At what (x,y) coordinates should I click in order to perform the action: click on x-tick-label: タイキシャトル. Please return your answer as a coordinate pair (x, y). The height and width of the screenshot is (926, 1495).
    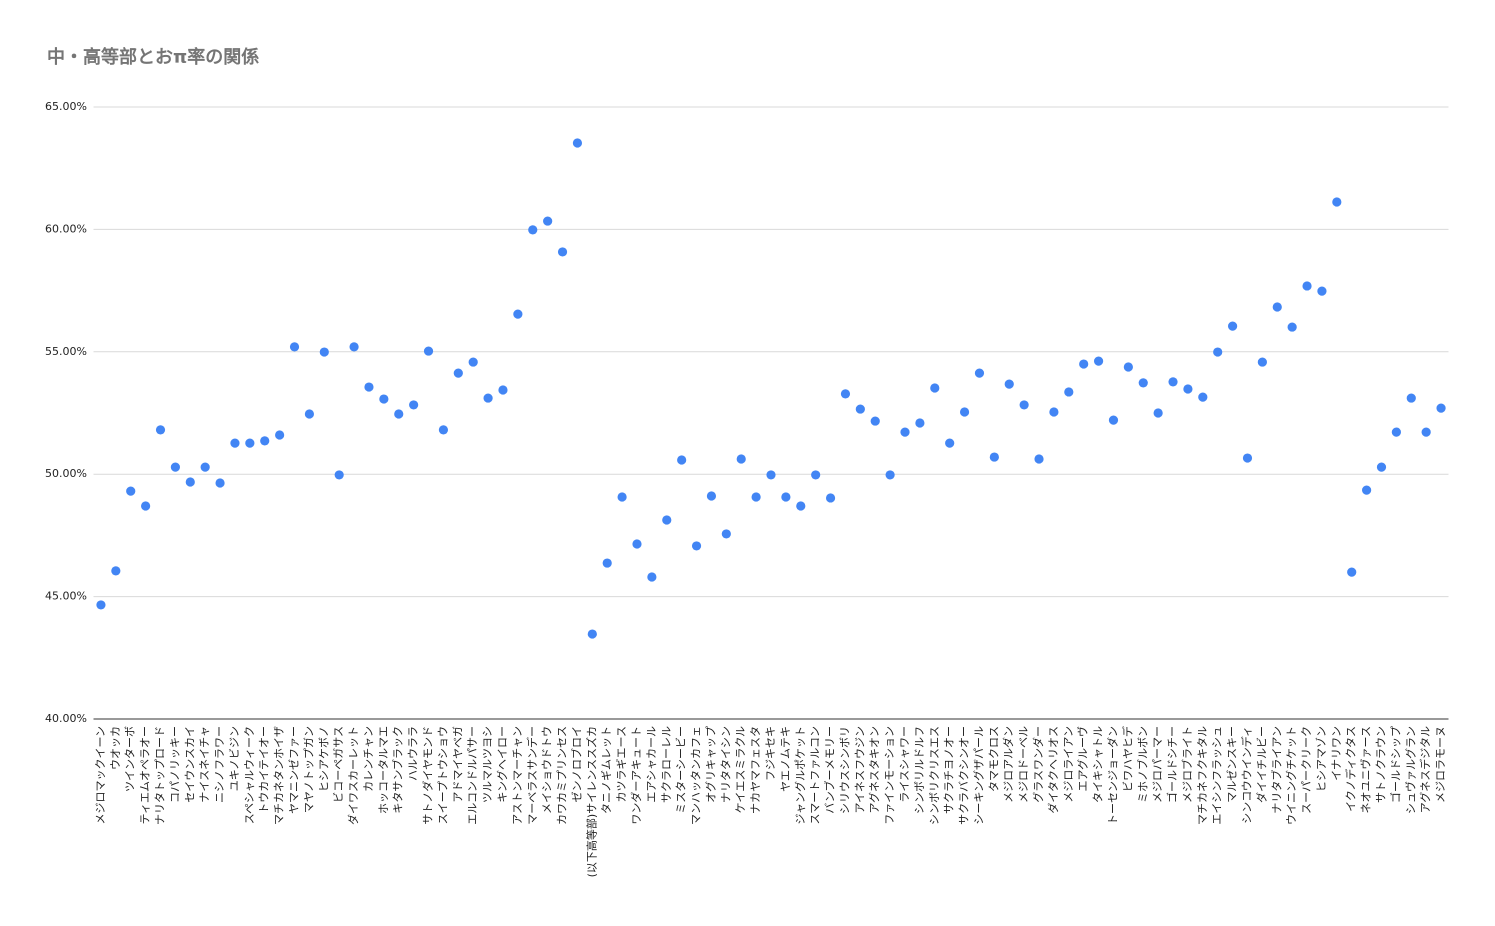
    Looking at the image, I should click on (1098, 764).